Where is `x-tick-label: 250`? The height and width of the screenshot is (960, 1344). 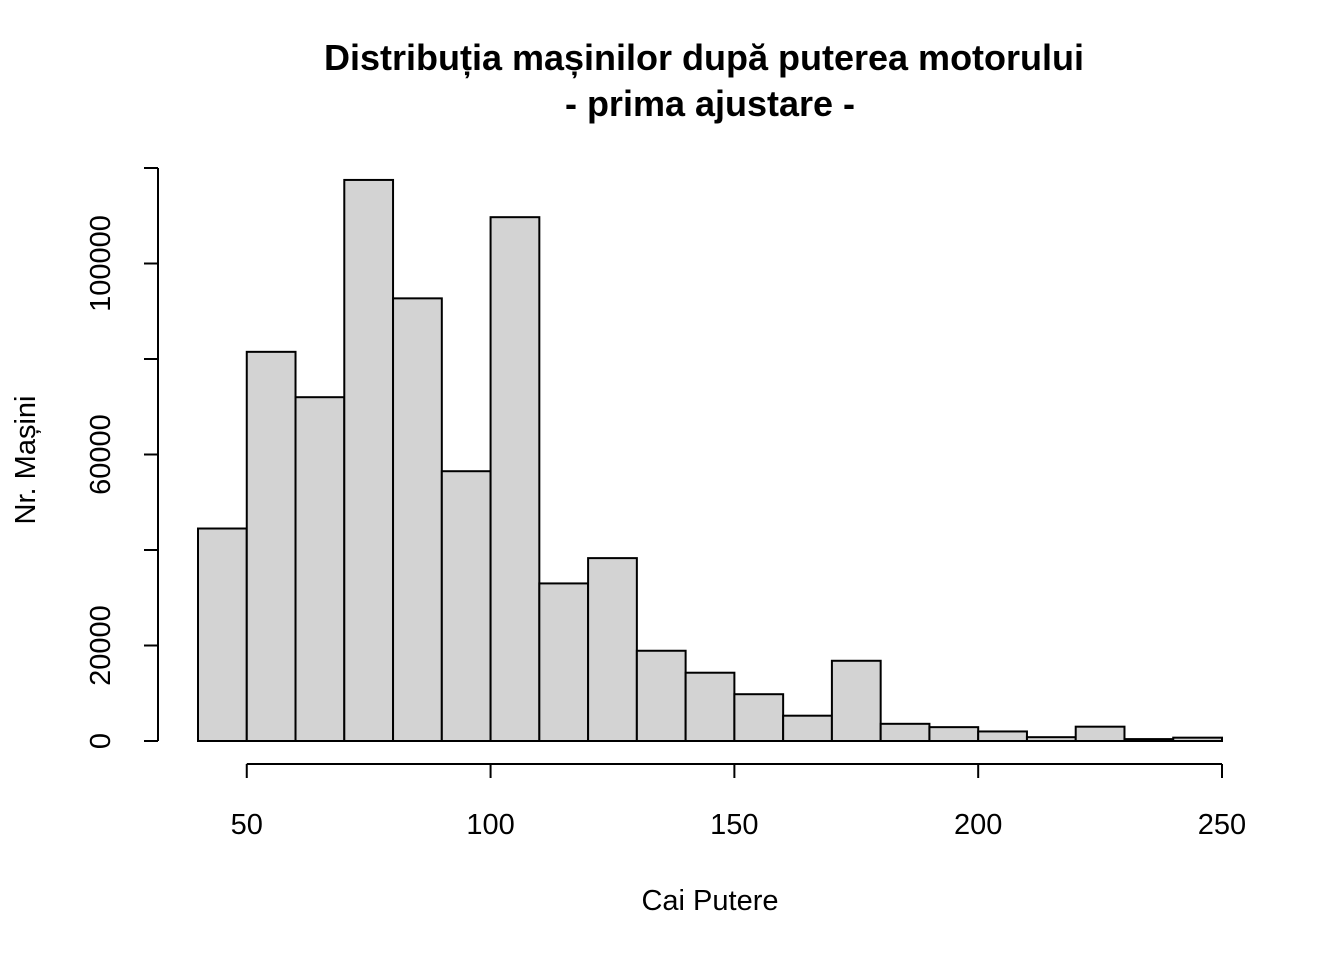 x-tick-label: 250 is located at coordinates (1222, 825).